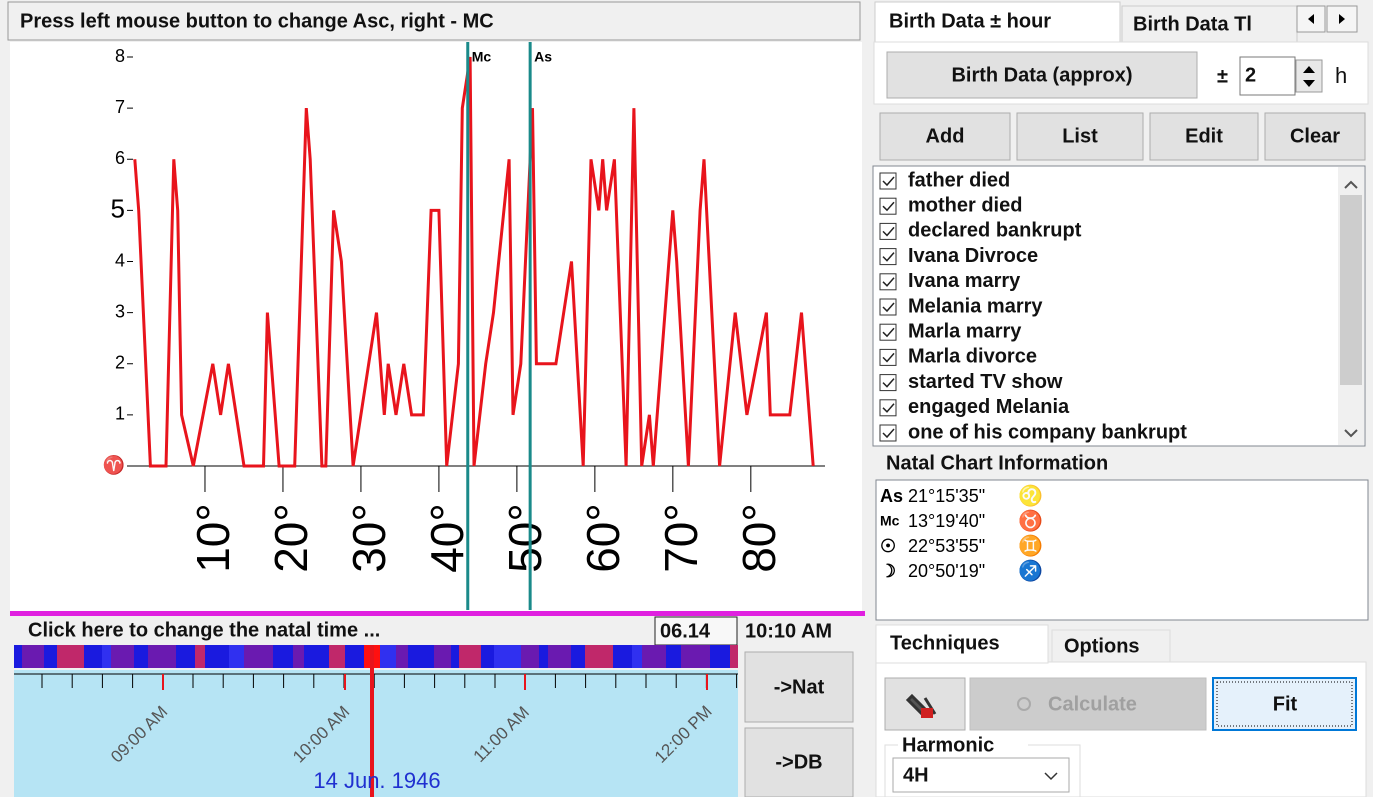 The width and height of the screenshot is (1373, 797). Describe the element at coordinates (964, 281) in the screenshot. I see `event-label: Ivana marry` at that location.